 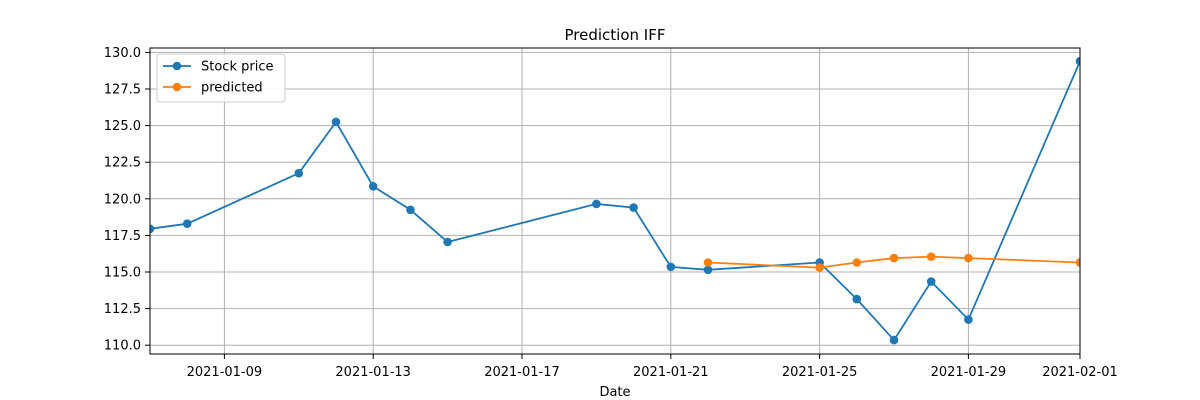 I want to click on x-tick-label: 2021-01-13, so click(x=373, y=372).